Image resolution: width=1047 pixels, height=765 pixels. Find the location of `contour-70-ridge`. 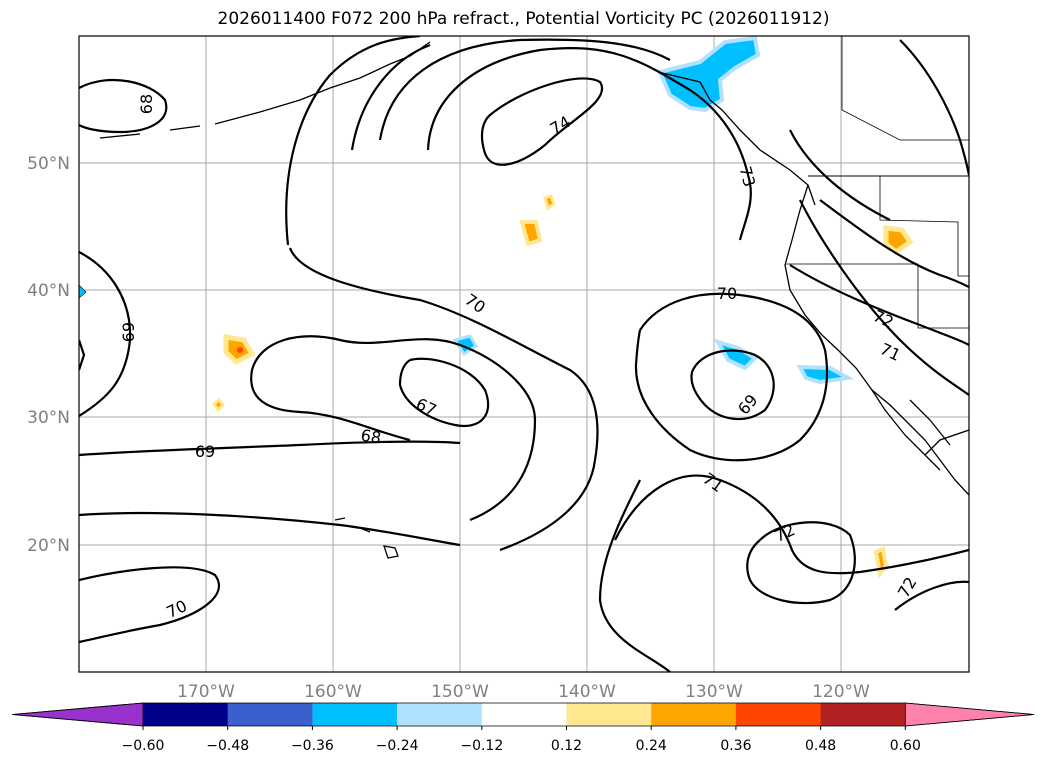

contour-70-ridge is located at coordinates (353, 141).